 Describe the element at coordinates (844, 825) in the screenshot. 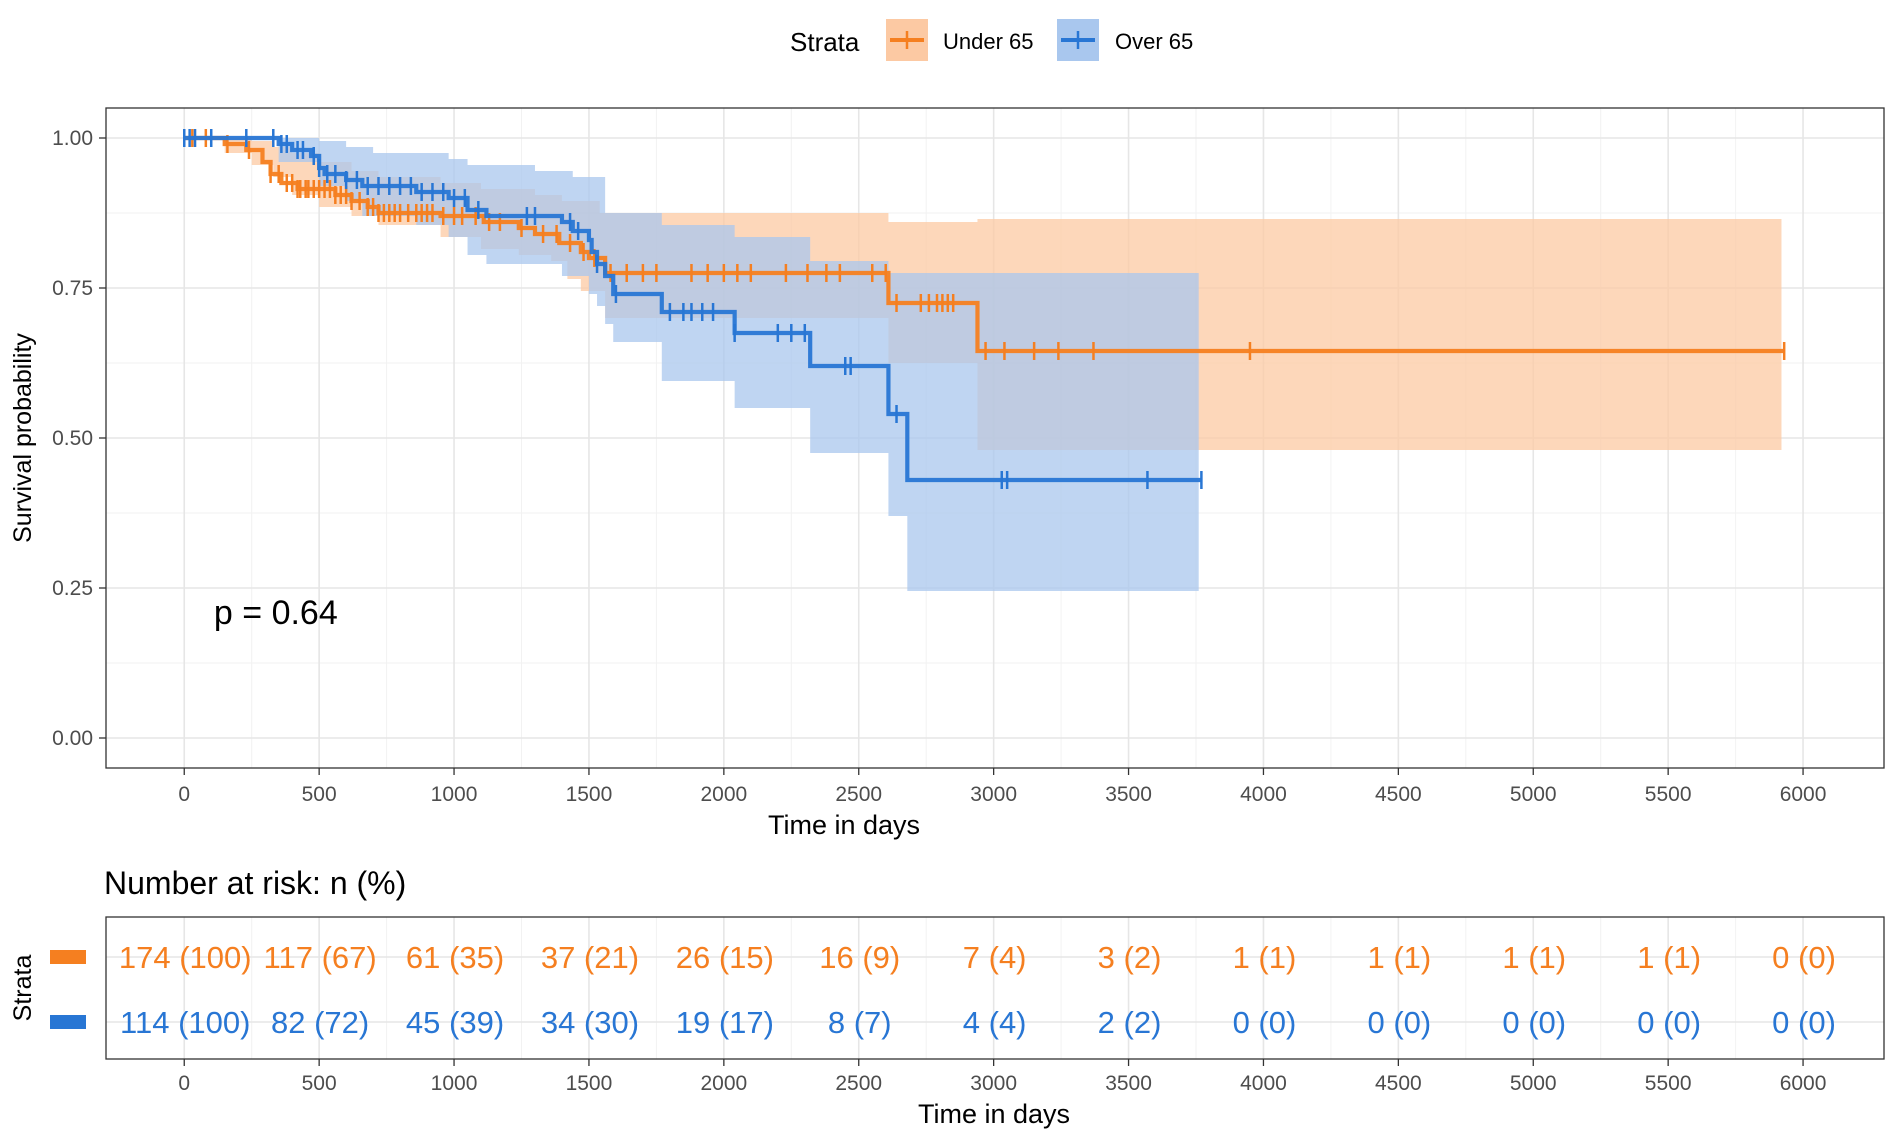

I see `x-axis-title: Time in days` at that location.